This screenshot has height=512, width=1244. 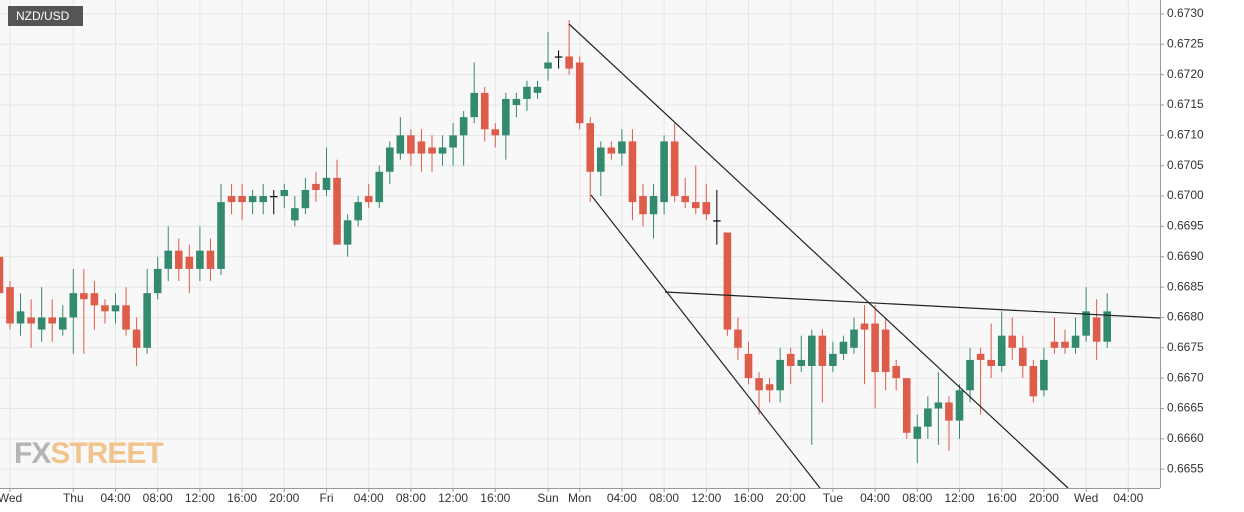 What do you see at coordinates (106, 453) in the screenshot?
I see `watermark-part: STREET` at bounding box center [106, 453].